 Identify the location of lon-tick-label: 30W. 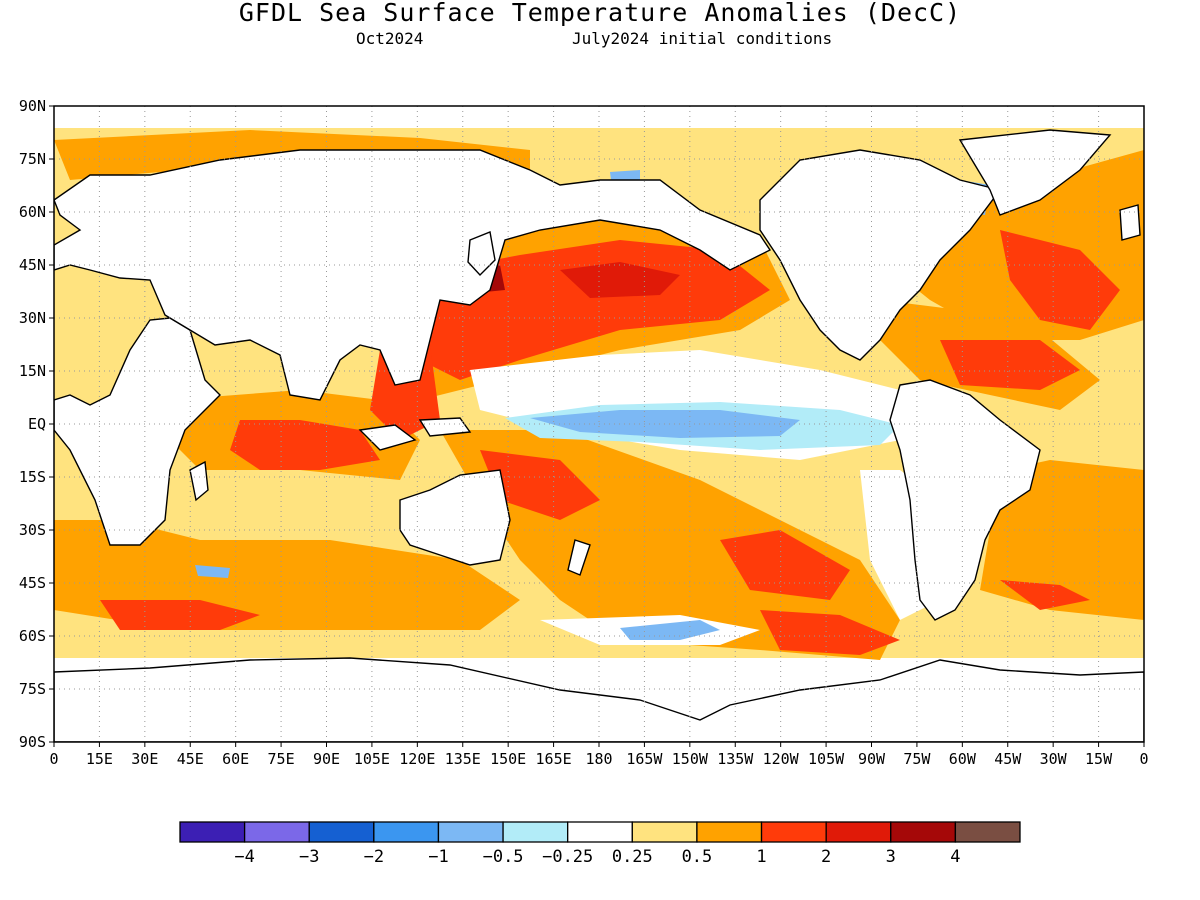
(1054, 759).